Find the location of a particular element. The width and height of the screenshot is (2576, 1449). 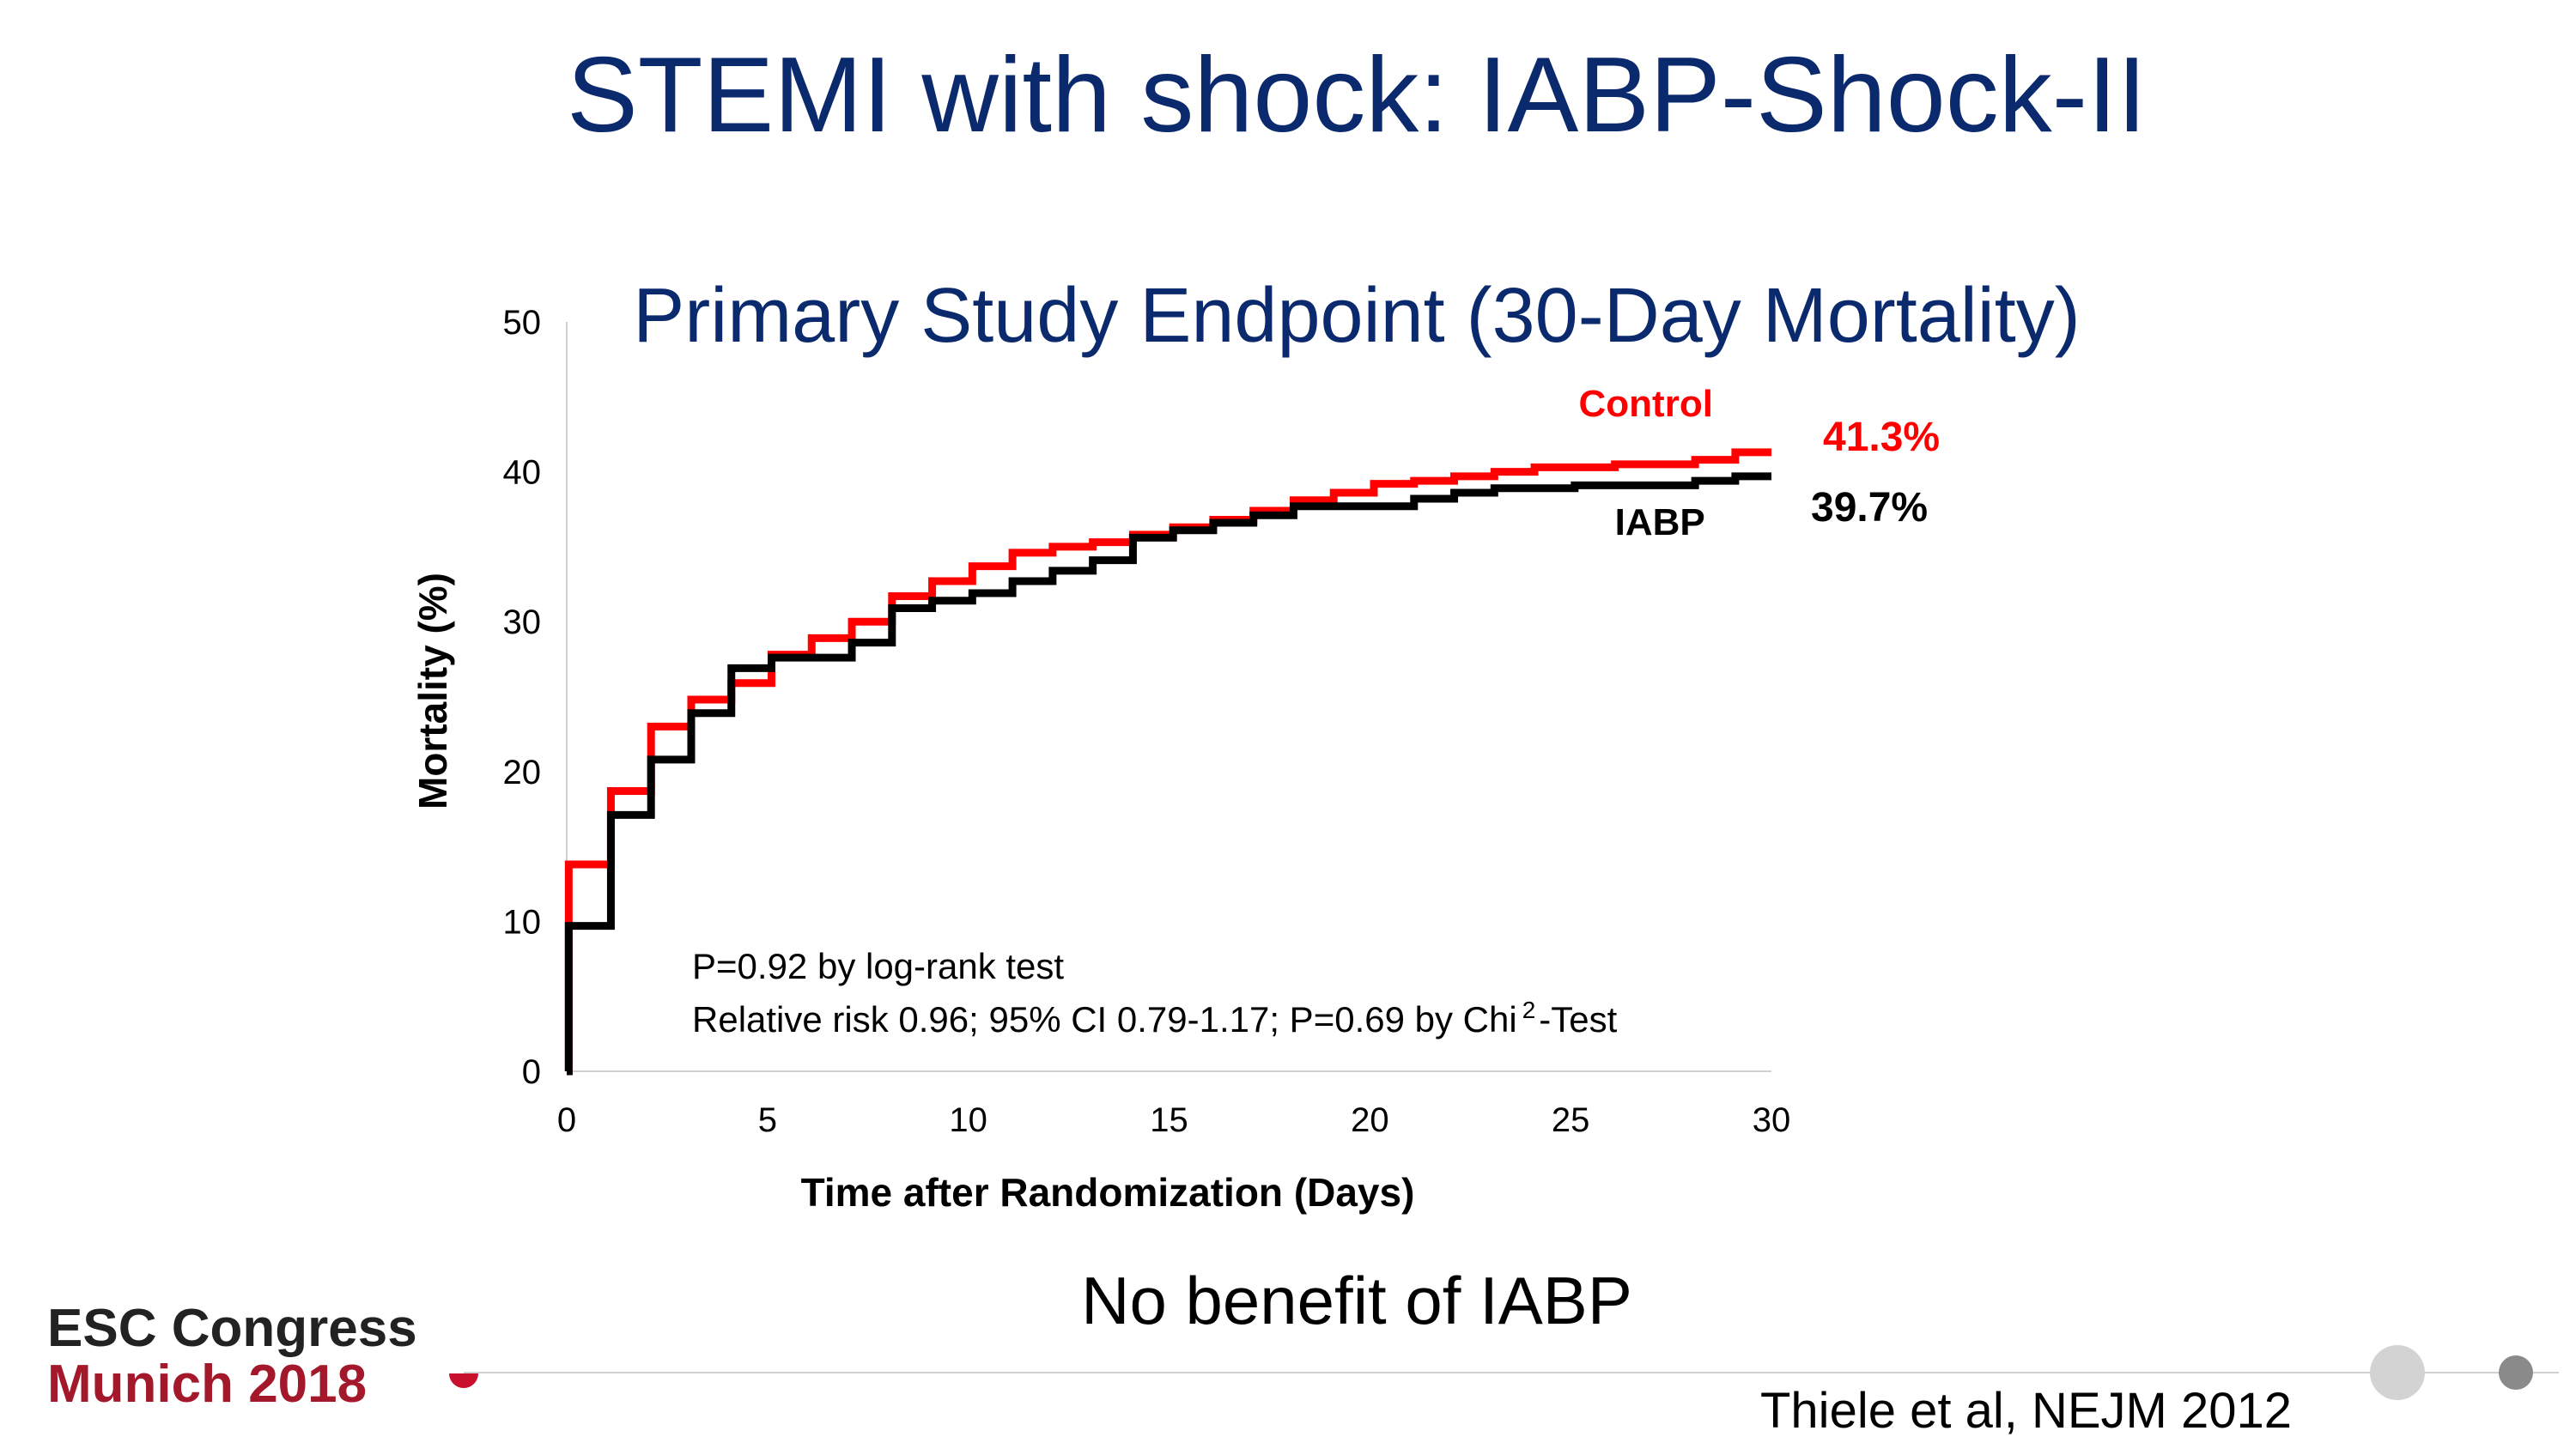

series-name-control: Control is located at coordinates (1646, 404).